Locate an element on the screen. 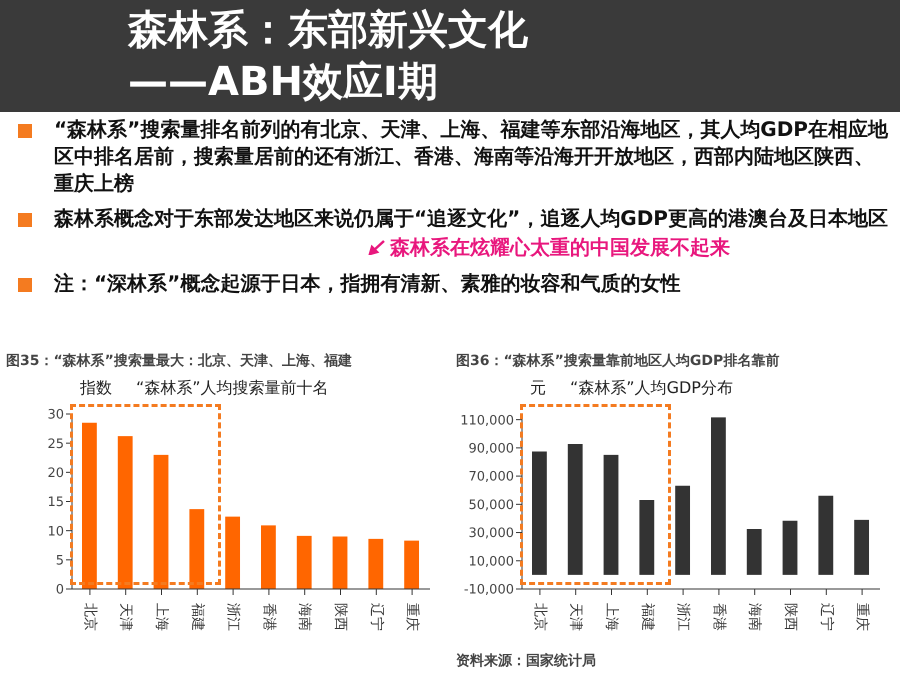  y-tick-label: 0 is located at coordinates (60, 590).